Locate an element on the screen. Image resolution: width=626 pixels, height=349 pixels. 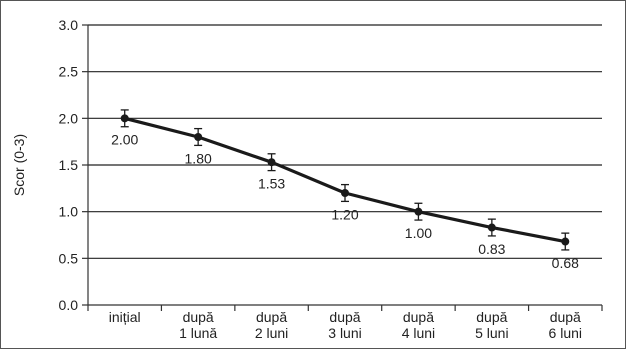
x-tick-label-1: după 1 lună is located at coordinates (198, 325).